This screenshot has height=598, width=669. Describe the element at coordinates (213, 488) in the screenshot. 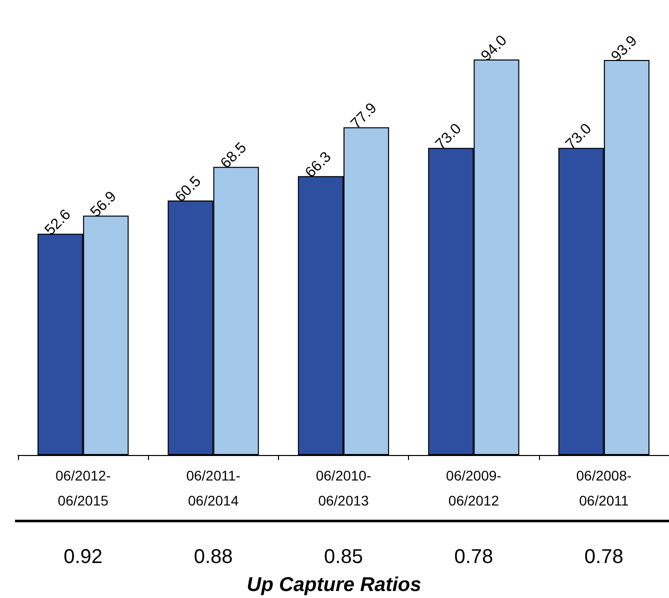

I see `x-tick-label: 06/2011- 06/2014` at that location.